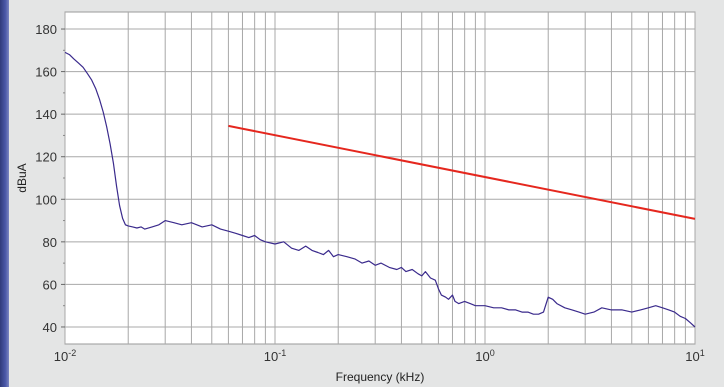 This screenshot has height=387, width=724. I want to click on y-tick-label: 160, so click(46, 72).